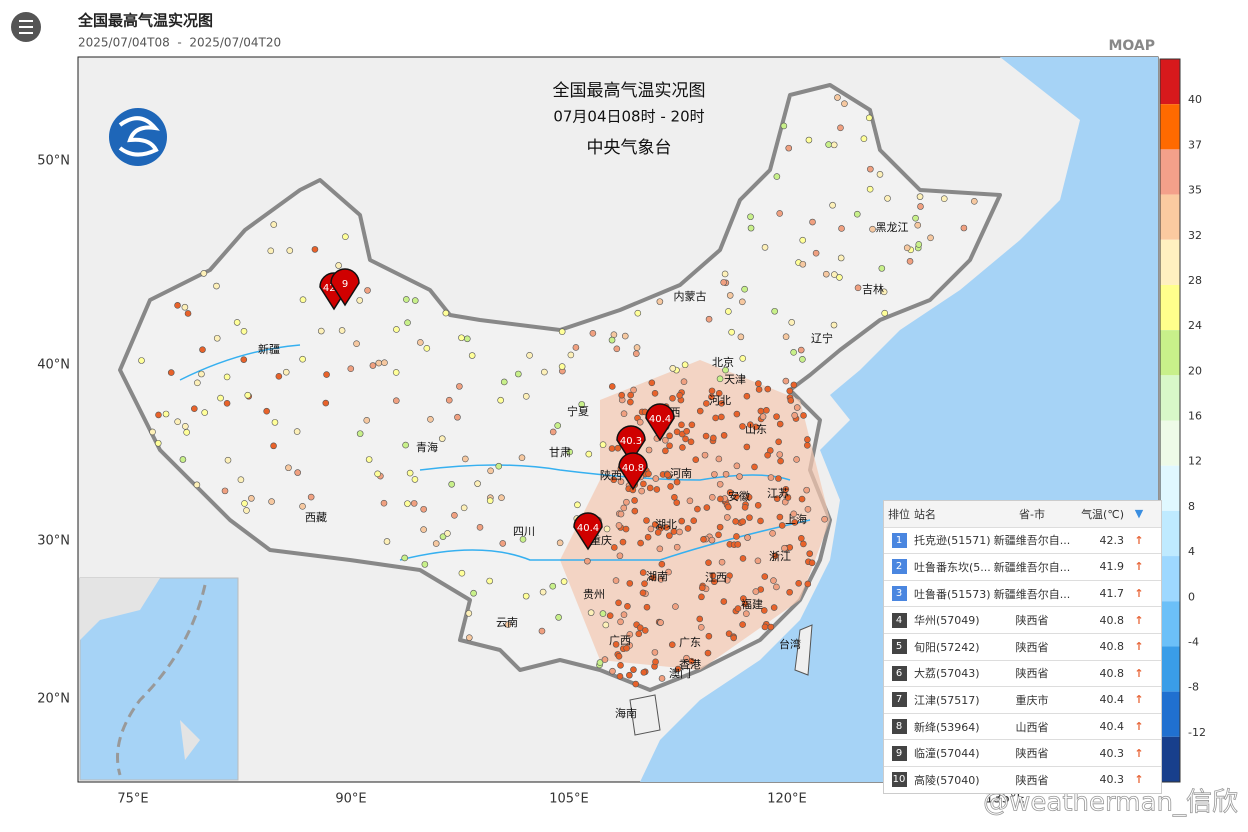 The height and width of the screenshot is (832, 1248). What do you see at coordinates (1195, 325) in the screenshot?
I see `legend-label: 24` at bounding box center [1195, 325].